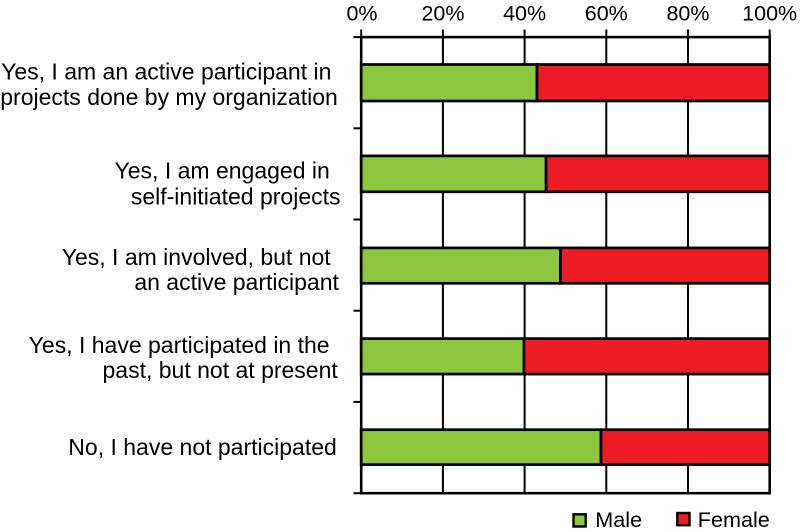  Describe the element at coordinates (222, 171) in the screenshot. I see `svg-text: Yes, I am engaged in` at that location.